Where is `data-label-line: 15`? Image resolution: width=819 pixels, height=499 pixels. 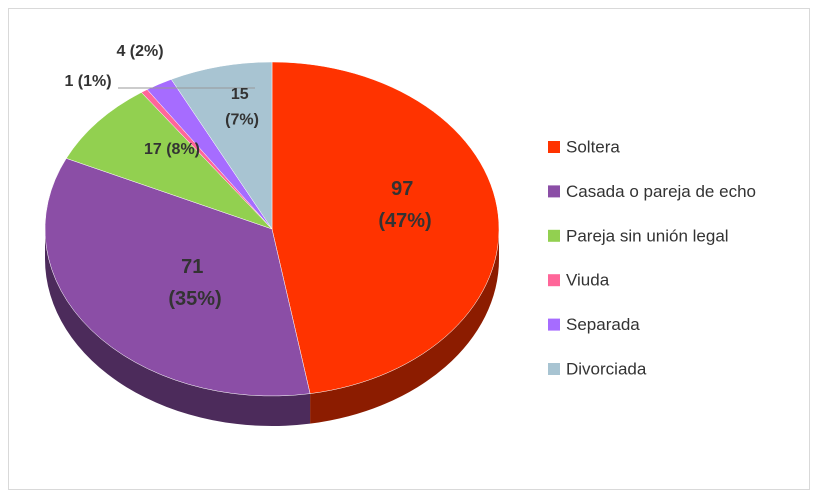
data-label-line: 15 is located at coordinates (242, 94).